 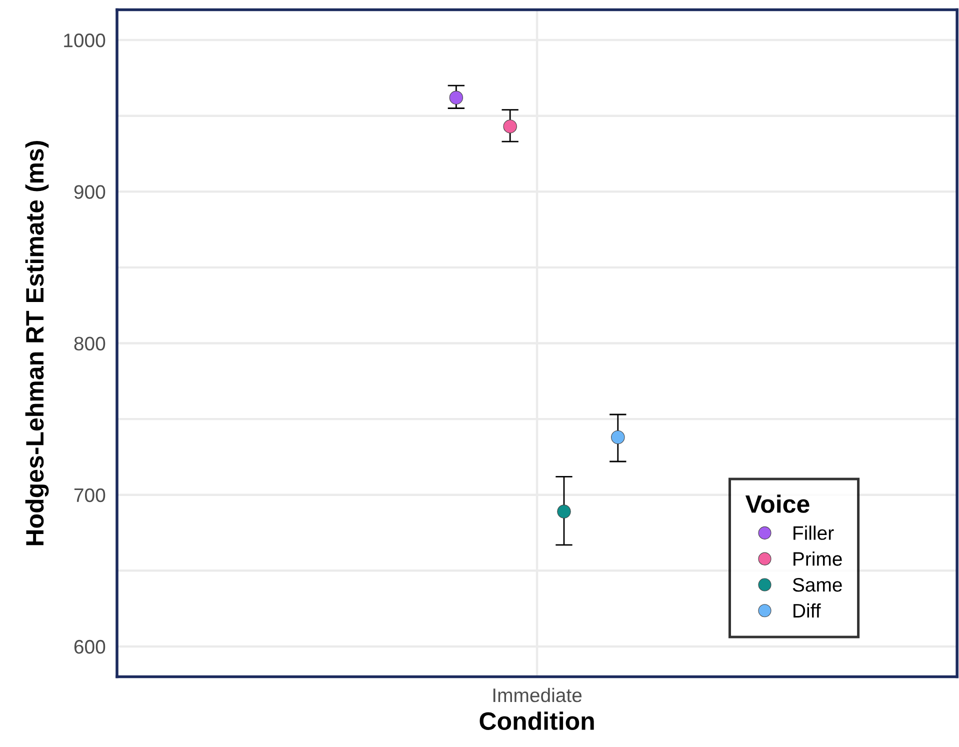 What do you see at coordinates (90, 192) in the screenshot?
I see `y-tick-label: 900` at bounding box center [90, 192].